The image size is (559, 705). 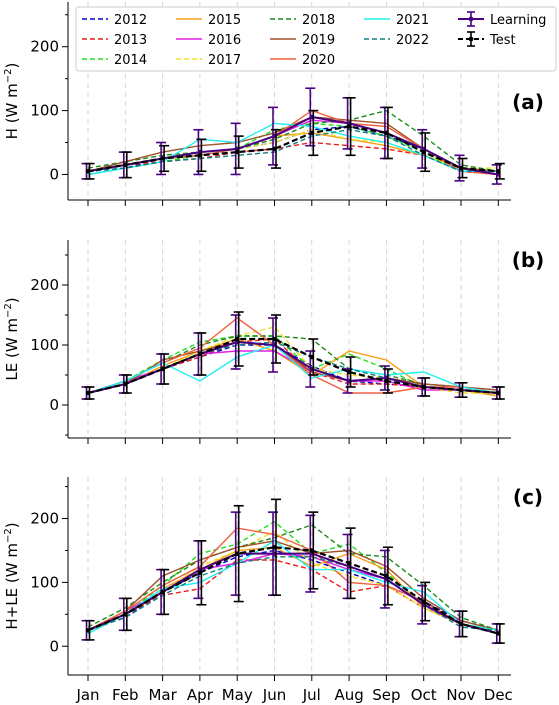 What do you see at coordinates (224, 60) in the screenshot?
I see `legend-label-2017: 2017` at bounding box center [224, 60].